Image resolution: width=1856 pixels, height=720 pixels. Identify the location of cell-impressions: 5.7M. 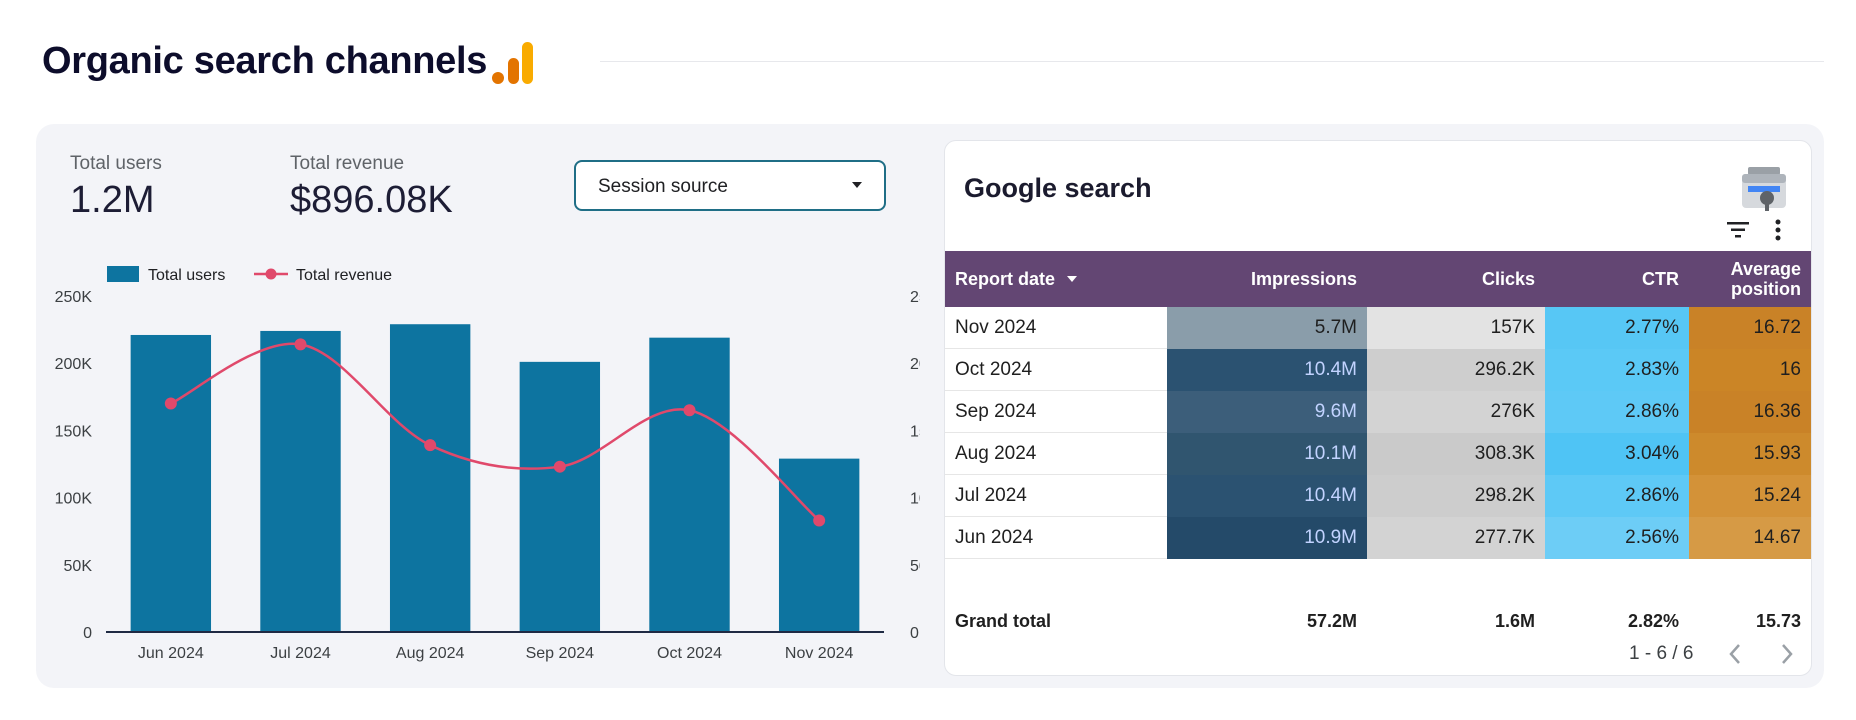
(1267, 328).